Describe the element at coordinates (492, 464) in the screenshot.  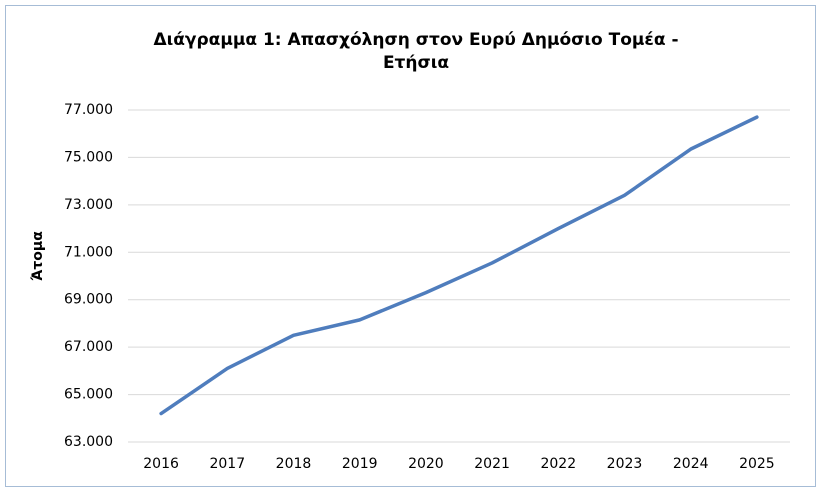
I see `x-tick-label: 2021` at that location.